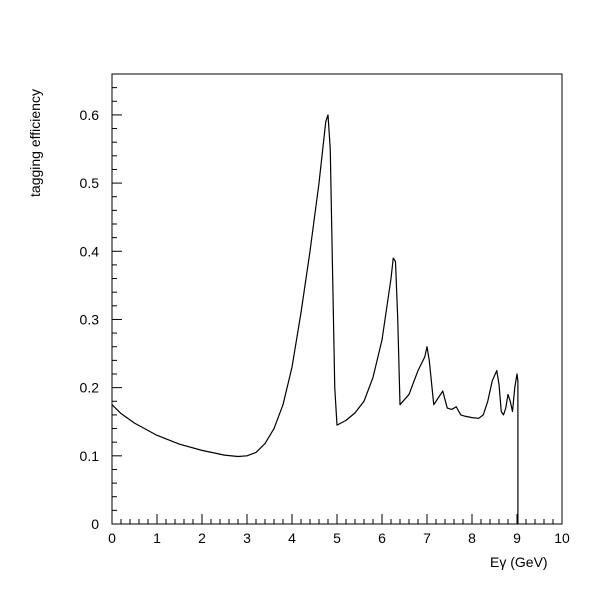  I want to click on y-tick-label: 0.5, so click(90, 183).